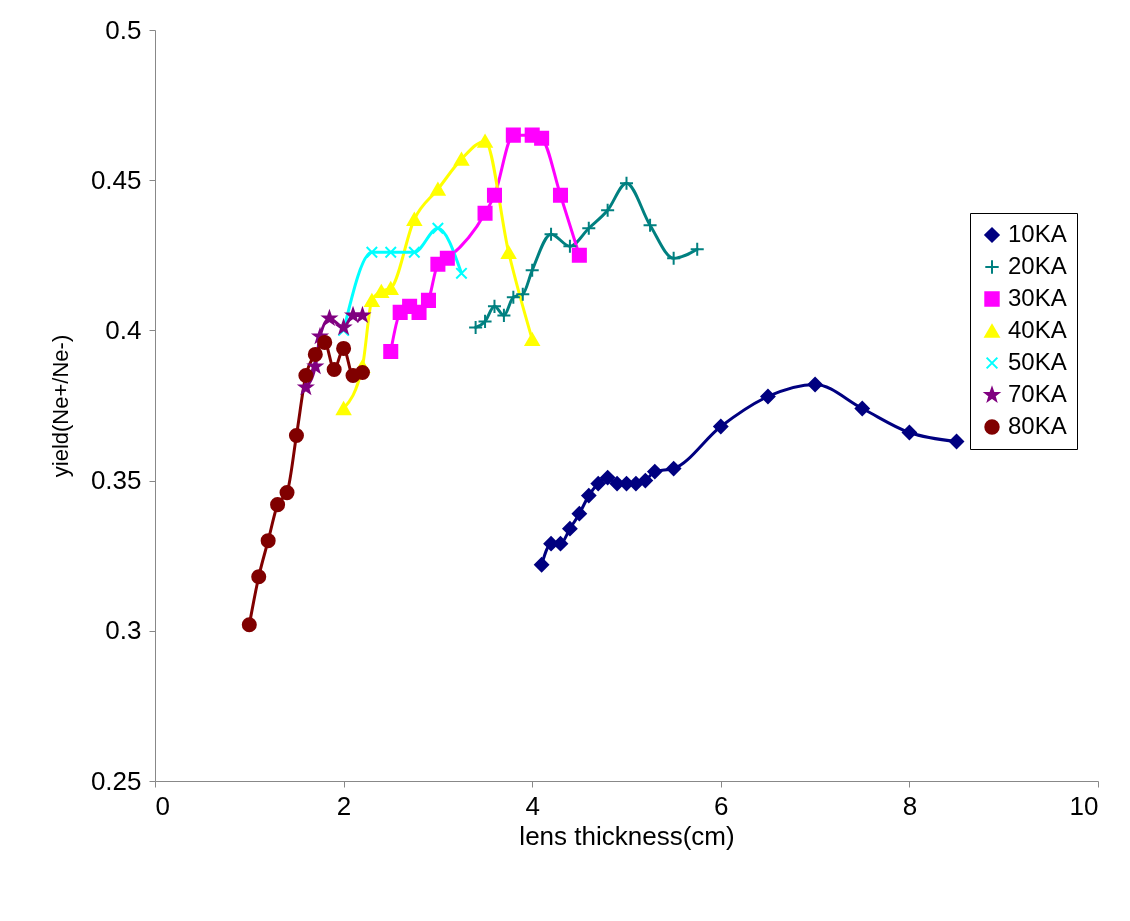  Describe the element at coordinates (910, 805) in the screenshot. I see `x-tick-label: 8` at that location.